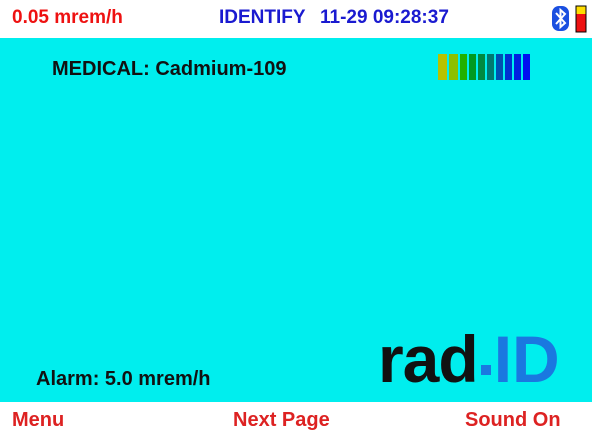 The width and height of the screenshot is (592, 435). What do you see at coordinates (281, 420) in the screenshot?
I see `softkey-next-page: Next Page` at bounding box center [281, 420].